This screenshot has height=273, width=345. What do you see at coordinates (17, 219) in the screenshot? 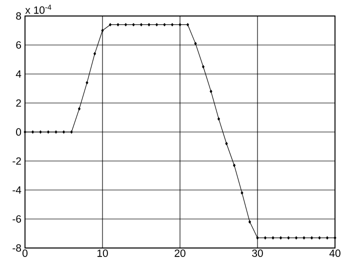
I see `y-tick-label: -6` at bounding box center [17, 219].